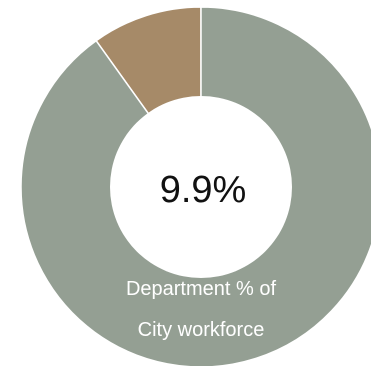 The image size is (371, 366). What do you see at coordinates (201, 330) in the screenshot?
I see `caption-line-2: City workforce` at bounding box center [201, 330].